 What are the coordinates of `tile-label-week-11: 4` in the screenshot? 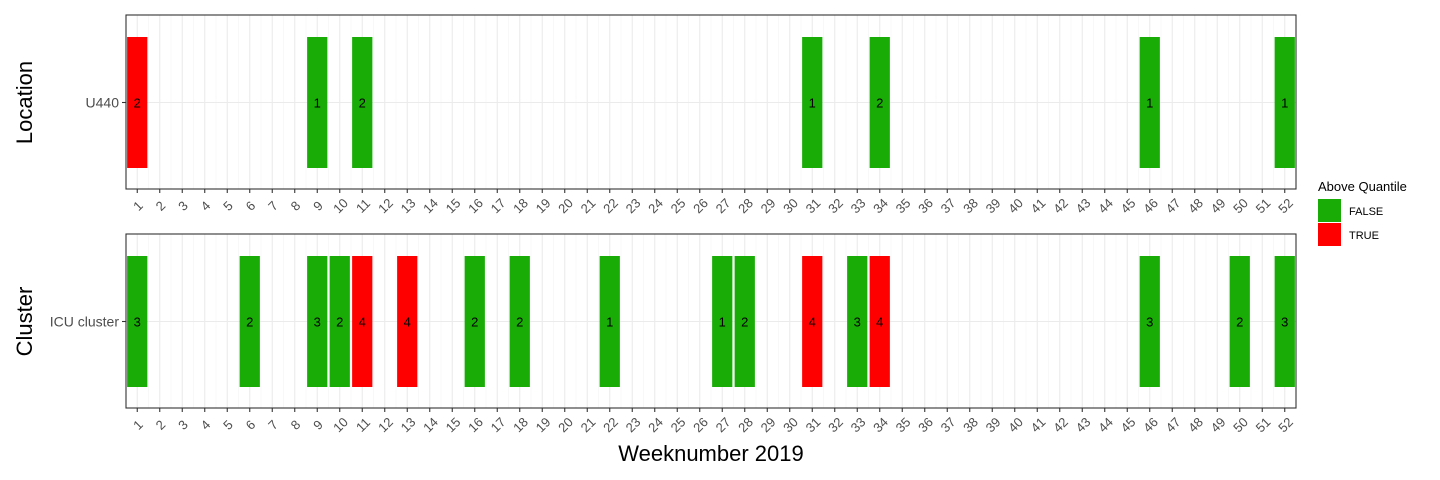 It's located at (362, 322).